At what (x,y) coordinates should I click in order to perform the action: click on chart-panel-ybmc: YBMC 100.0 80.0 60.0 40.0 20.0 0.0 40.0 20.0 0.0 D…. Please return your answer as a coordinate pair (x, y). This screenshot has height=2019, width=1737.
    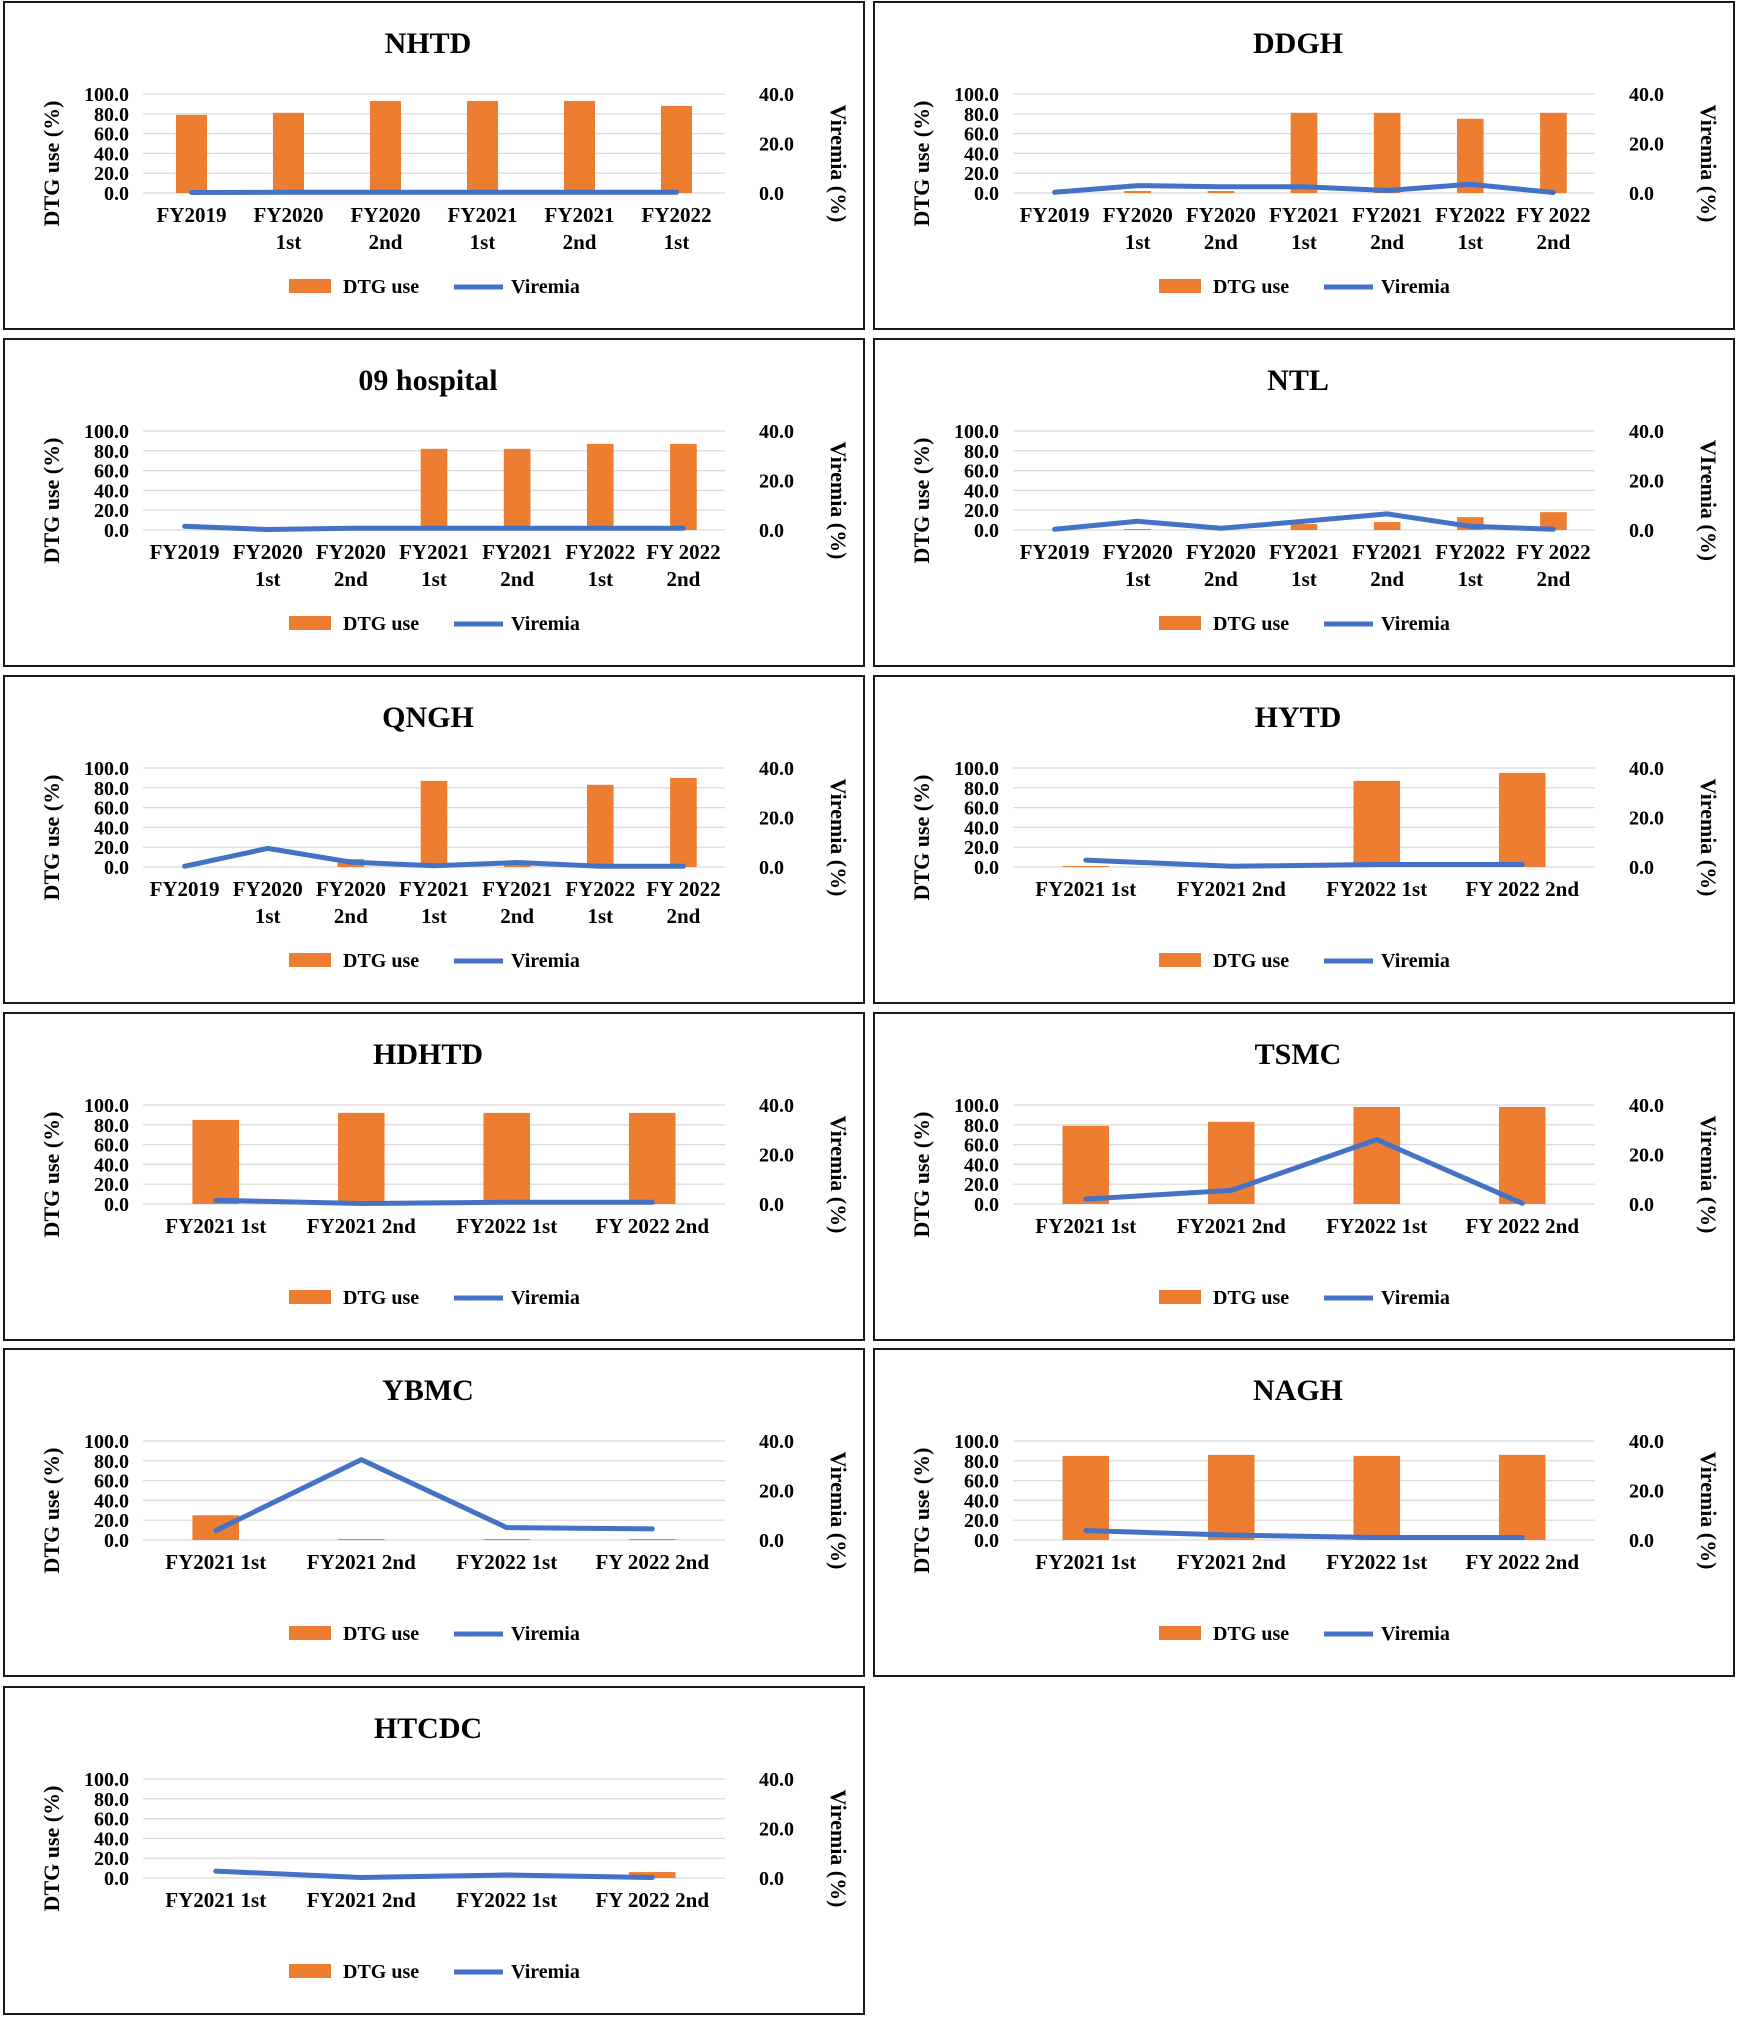
    Looking at the image, I should click on (434, 1512).